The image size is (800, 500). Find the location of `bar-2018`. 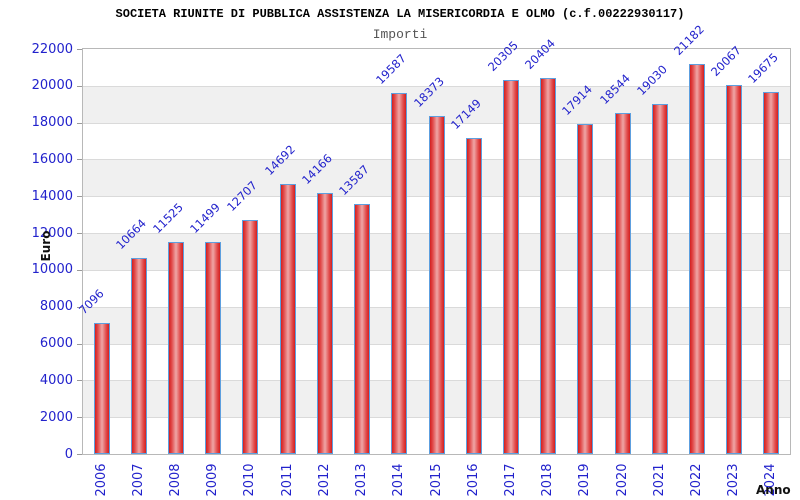

bar-2018 is located at coordinates (548, 266).